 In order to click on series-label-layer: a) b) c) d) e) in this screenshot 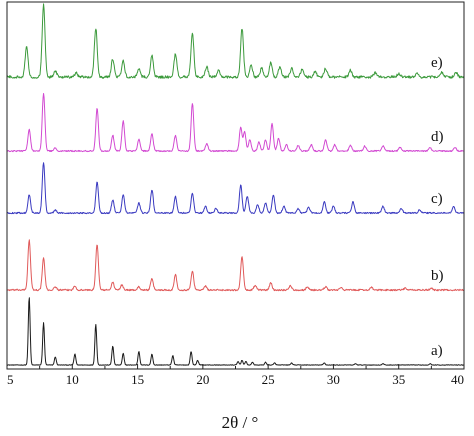, I will do `click(437, 207)`.